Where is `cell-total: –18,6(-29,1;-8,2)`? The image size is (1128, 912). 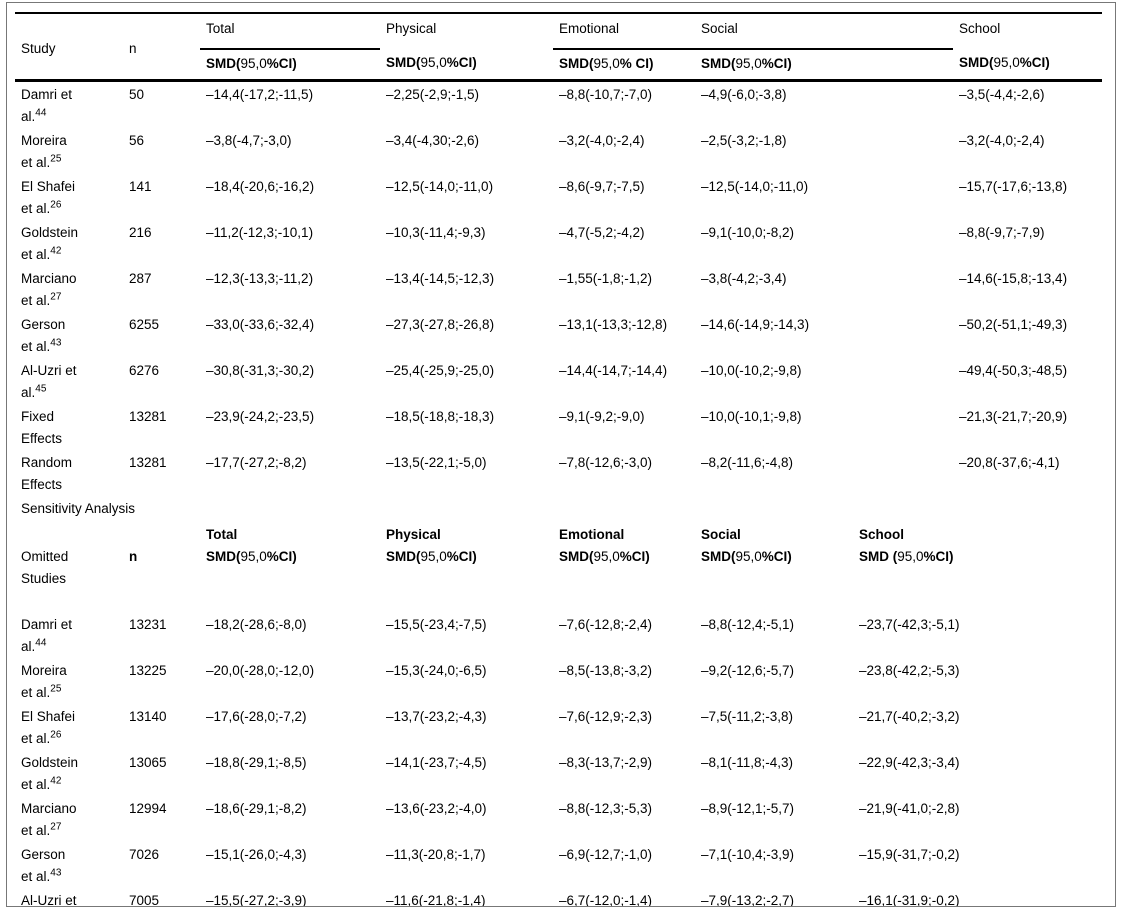
cell-total: –18,6(-29,1;-8,2) is located at coordinates (256, 808).